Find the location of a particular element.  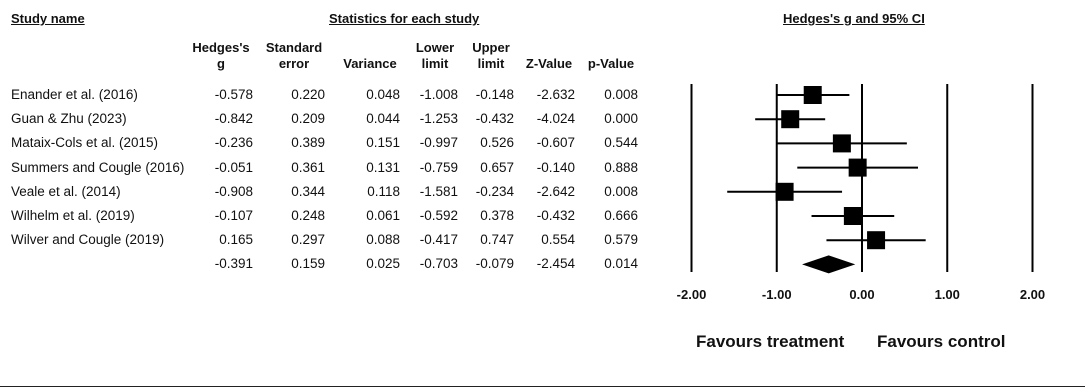

column-header: Variance is located at coordinates (370, 56).